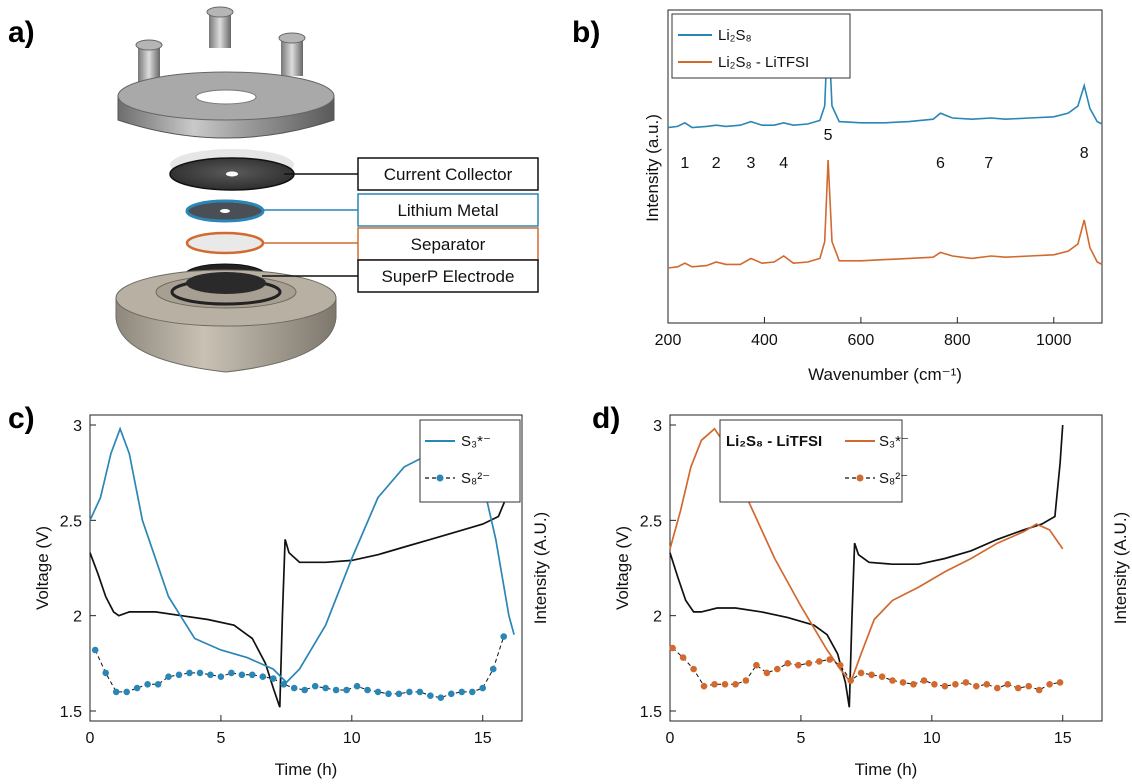 The width and height of the screenshot is (1132, 784). Describe the element at coordinates (226, 321) in the screenshot. I see `base-housing` at that location.